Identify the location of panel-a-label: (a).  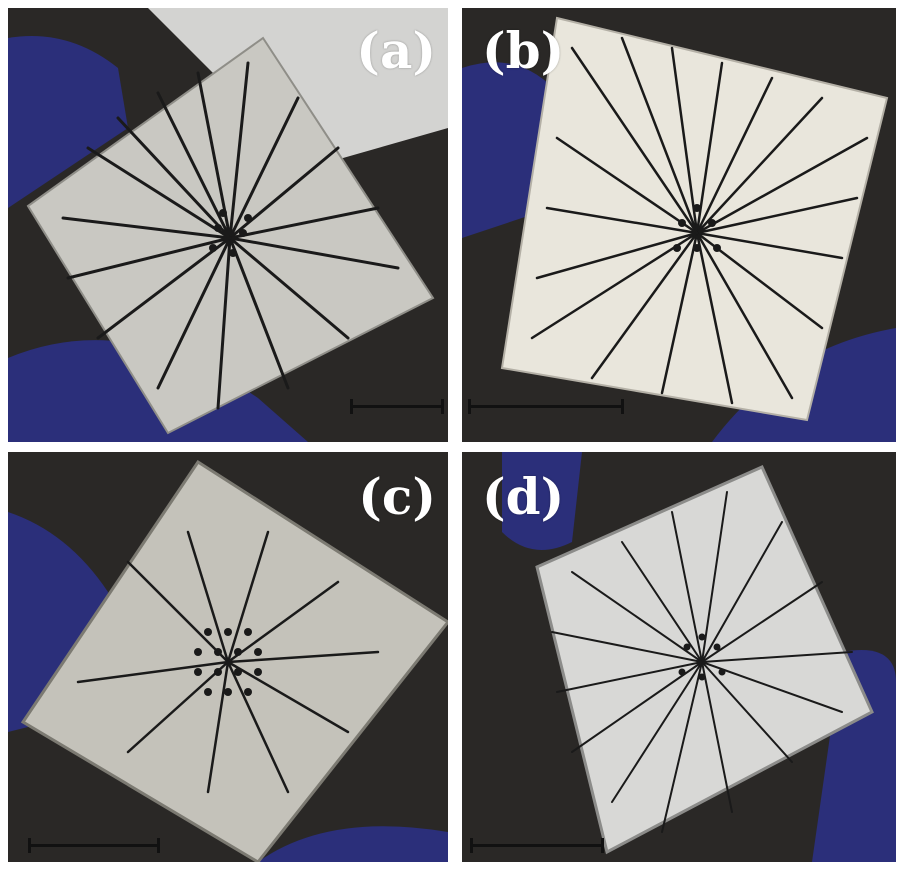
(396, 50).